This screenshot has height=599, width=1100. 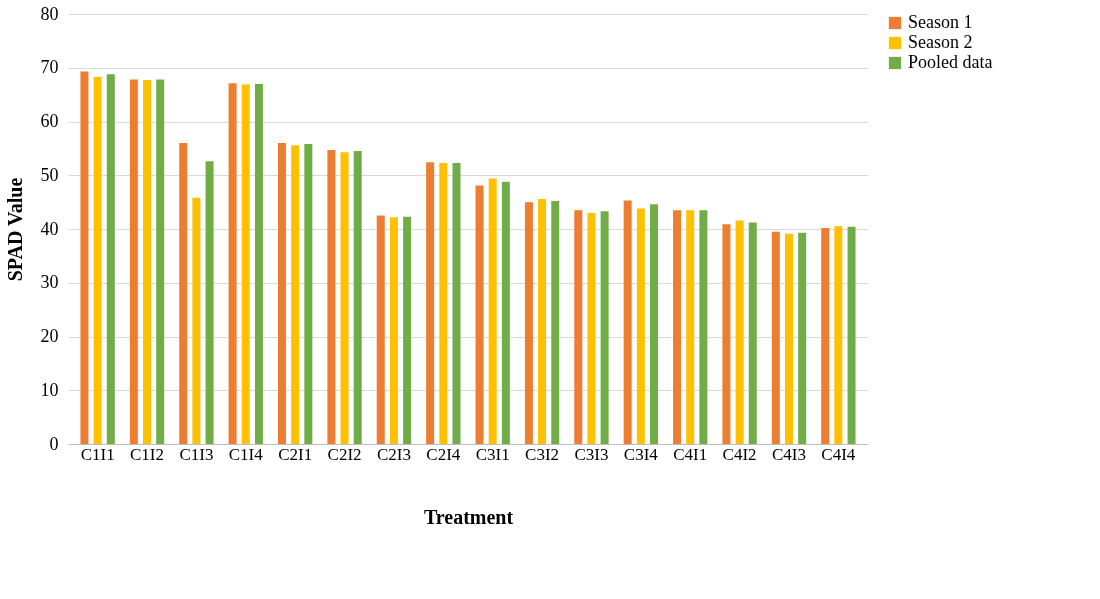 I want to click on x-tick-label: C2I3, so click(x=393, y=454).